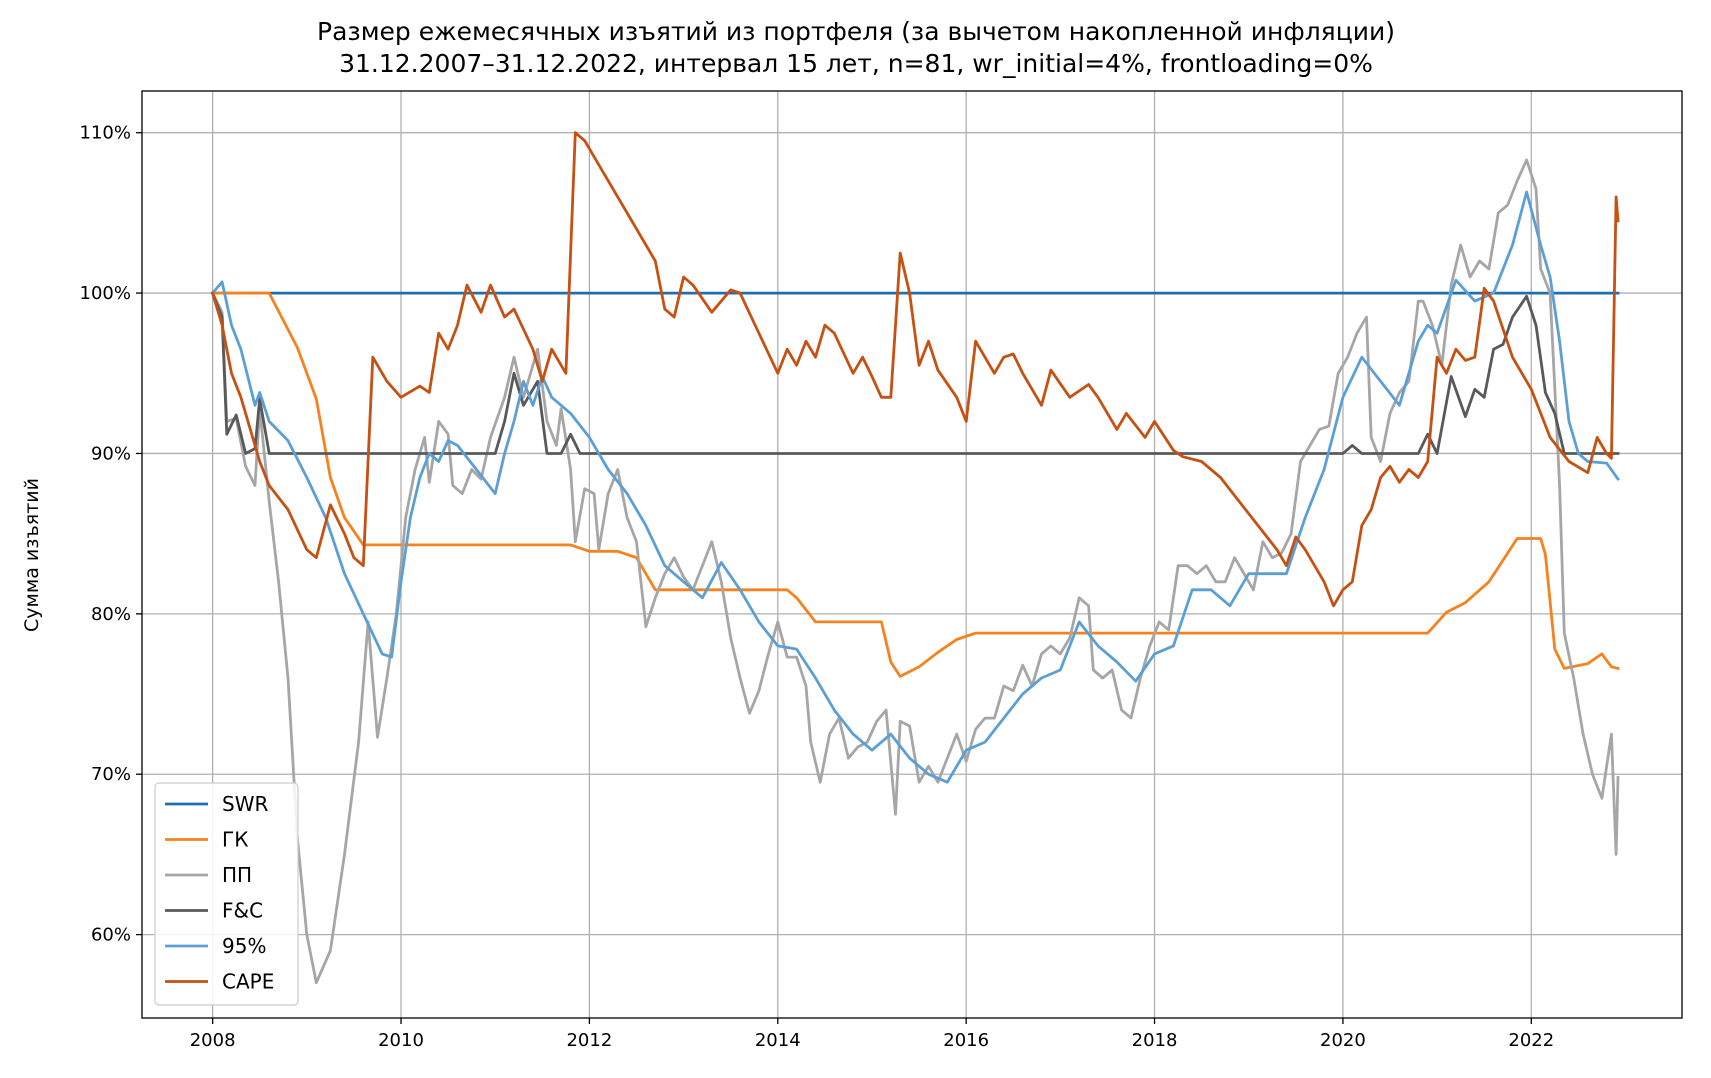 The width and height of the screenshot is (1711, 1078). Describe the element at coordinates (1155, 1040) in the screenshot. I see `x-tick-label-2018: 2018` at that location.